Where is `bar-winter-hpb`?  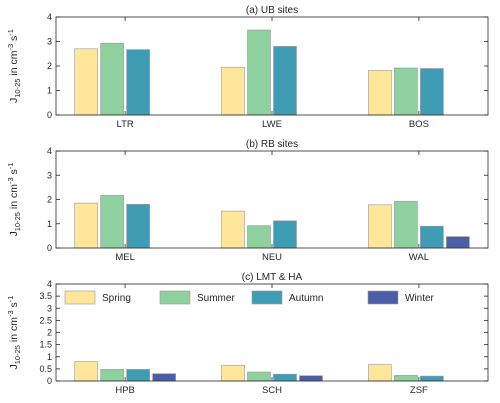
bar-winter-hpb is located at coordinates (164, 377).